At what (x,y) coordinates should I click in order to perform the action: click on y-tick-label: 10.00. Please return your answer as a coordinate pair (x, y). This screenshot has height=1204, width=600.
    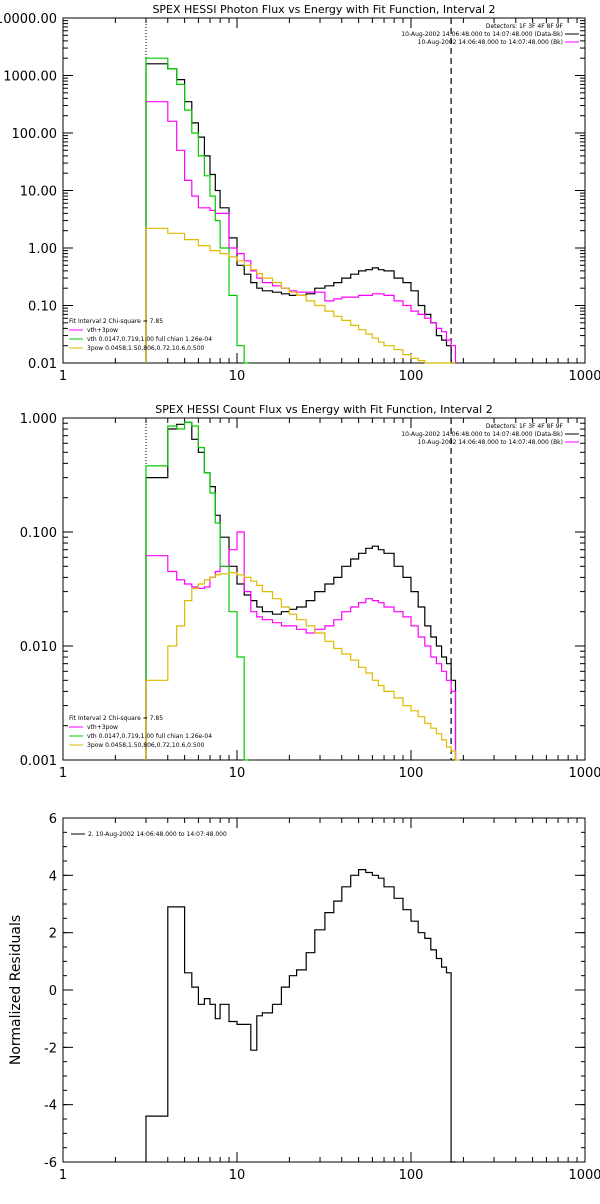
    Looking at the image, I should click on (38, 192).